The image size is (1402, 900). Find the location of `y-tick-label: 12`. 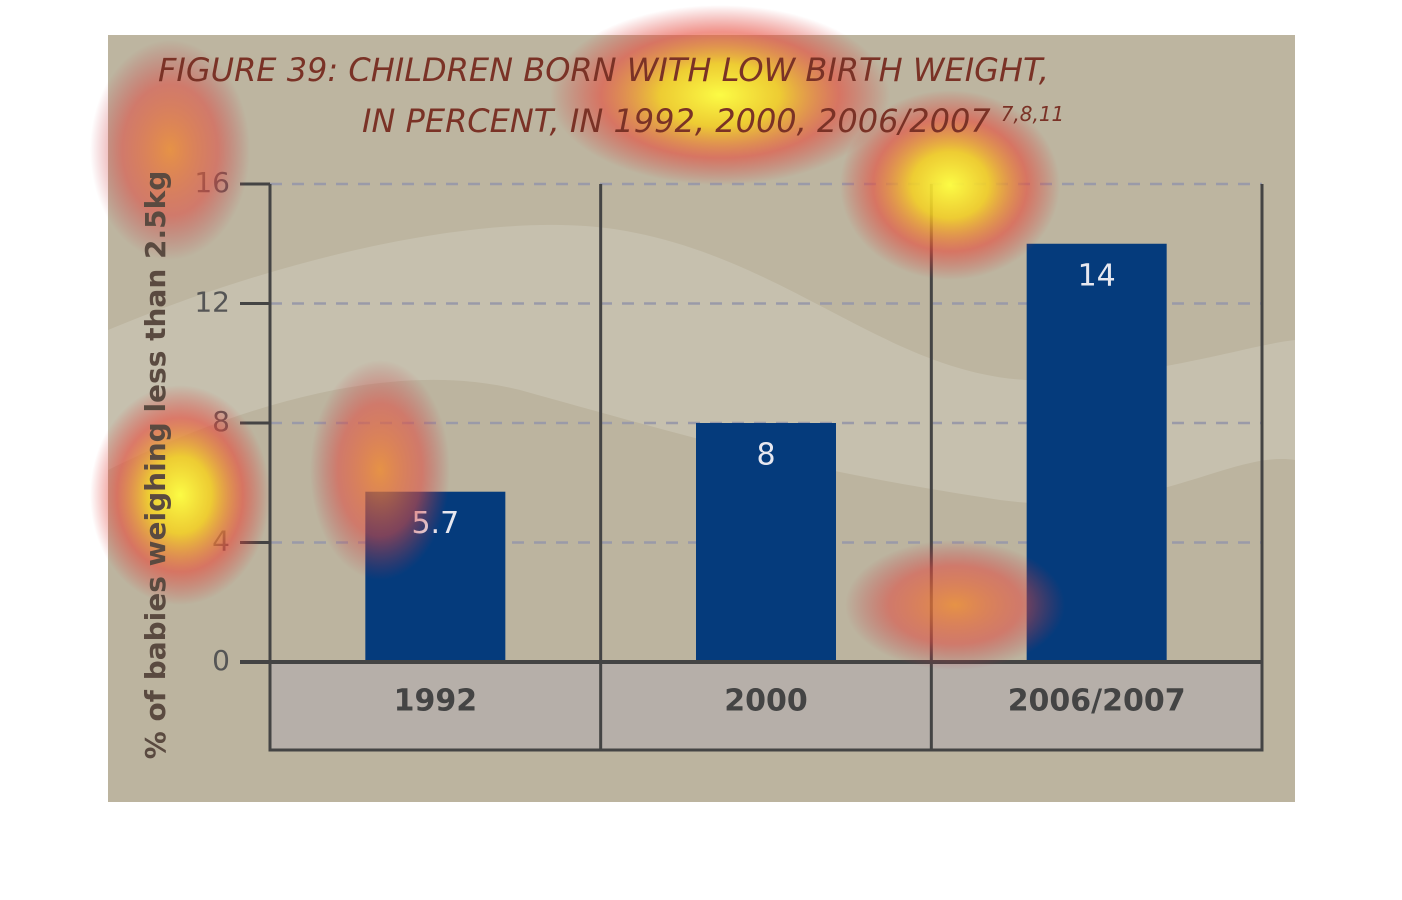

y-tick-label: 12 is located at coordinates (212, 302).